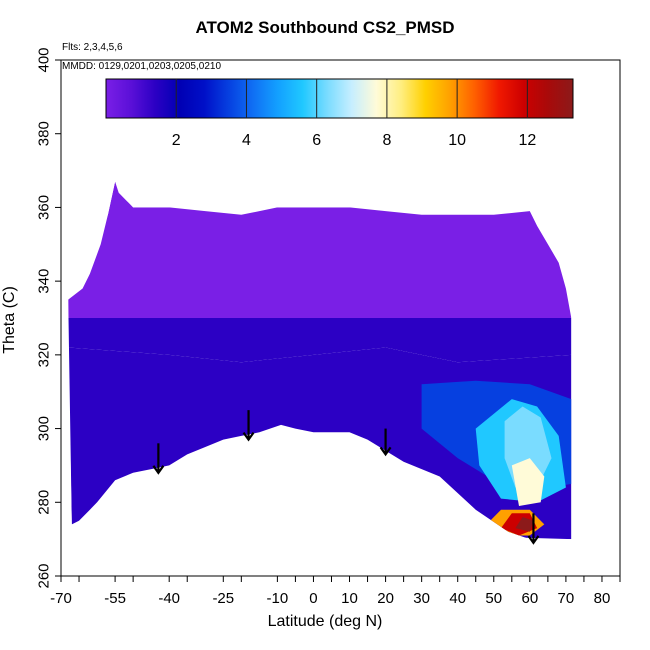 The height and width of the screenshot is (650, 650). Describe the element at coordinates (325, 27) in the screenshot. I see `chart-title: ATOM2 Southbound CS2_PMSD` at that location.